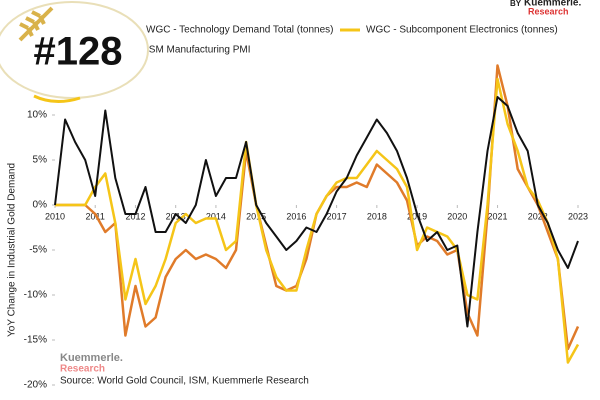 Image resolution: width=600 pixels, height=400 pixels. What do you see at coordinates (516, 4) in the screenshot?
I see `byline: BY` at bounding box center [516, 4].